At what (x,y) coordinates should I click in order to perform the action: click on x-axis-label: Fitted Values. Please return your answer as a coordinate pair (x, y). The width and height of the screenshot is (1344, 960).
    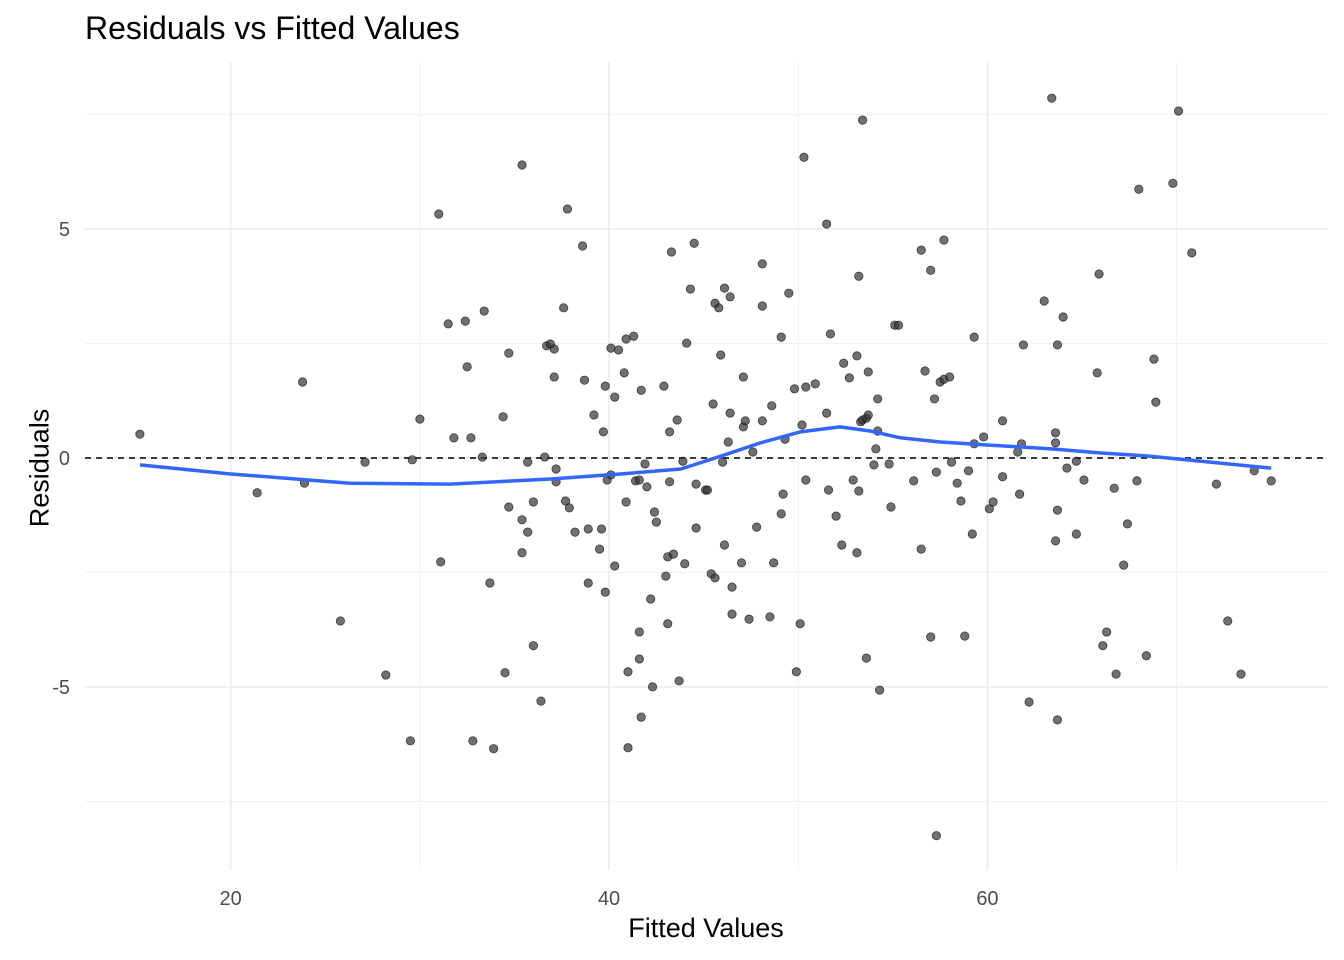
    Looking at the image, I should click on (706, 928).